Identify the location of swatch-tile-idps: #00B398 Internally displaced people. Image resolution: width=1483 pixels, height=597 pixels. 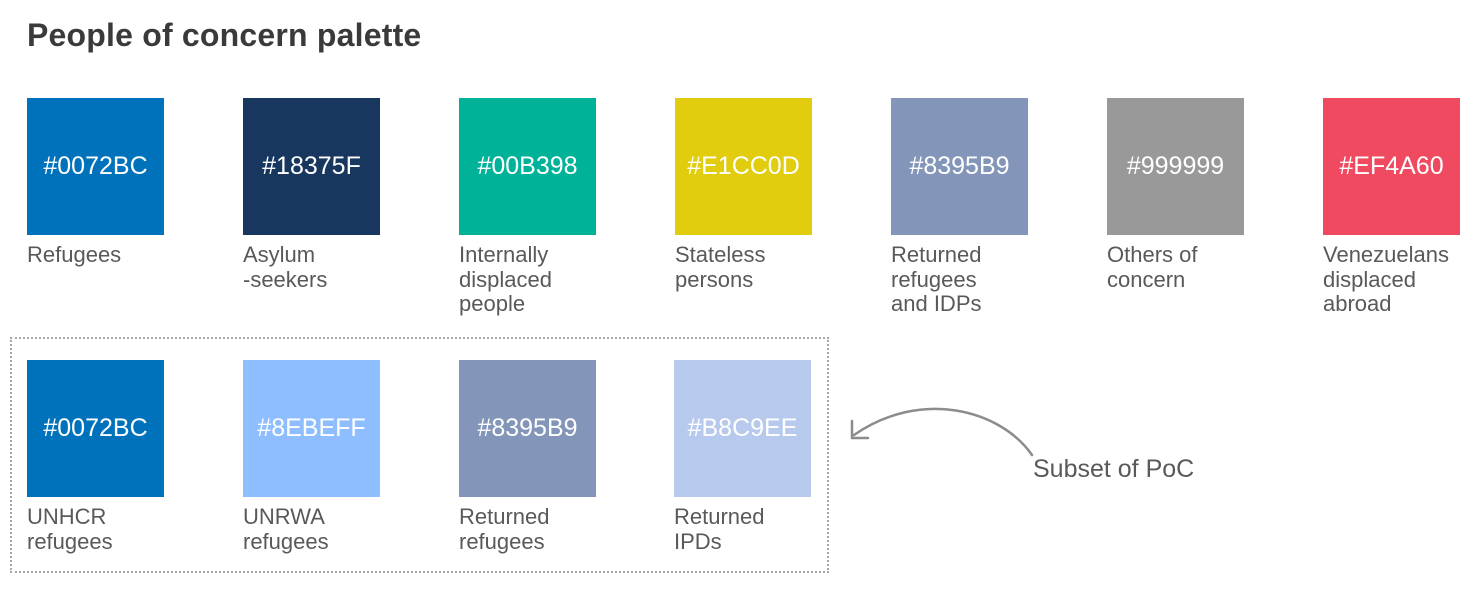
(527, 207).